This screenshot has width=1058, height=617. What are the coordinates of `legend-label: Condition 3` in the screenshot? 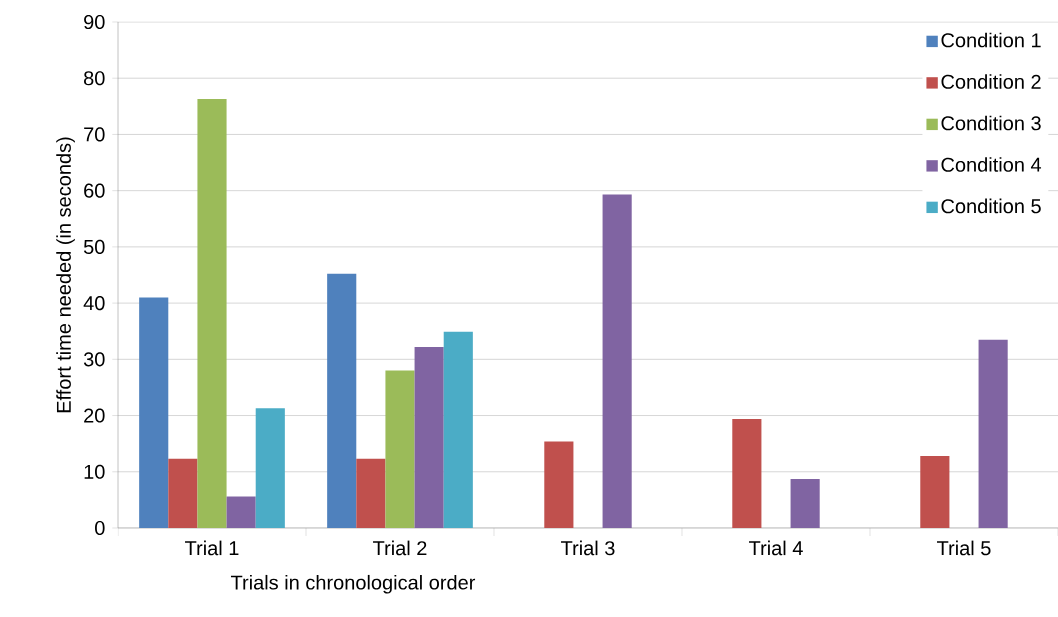 It's located at (991, 123).